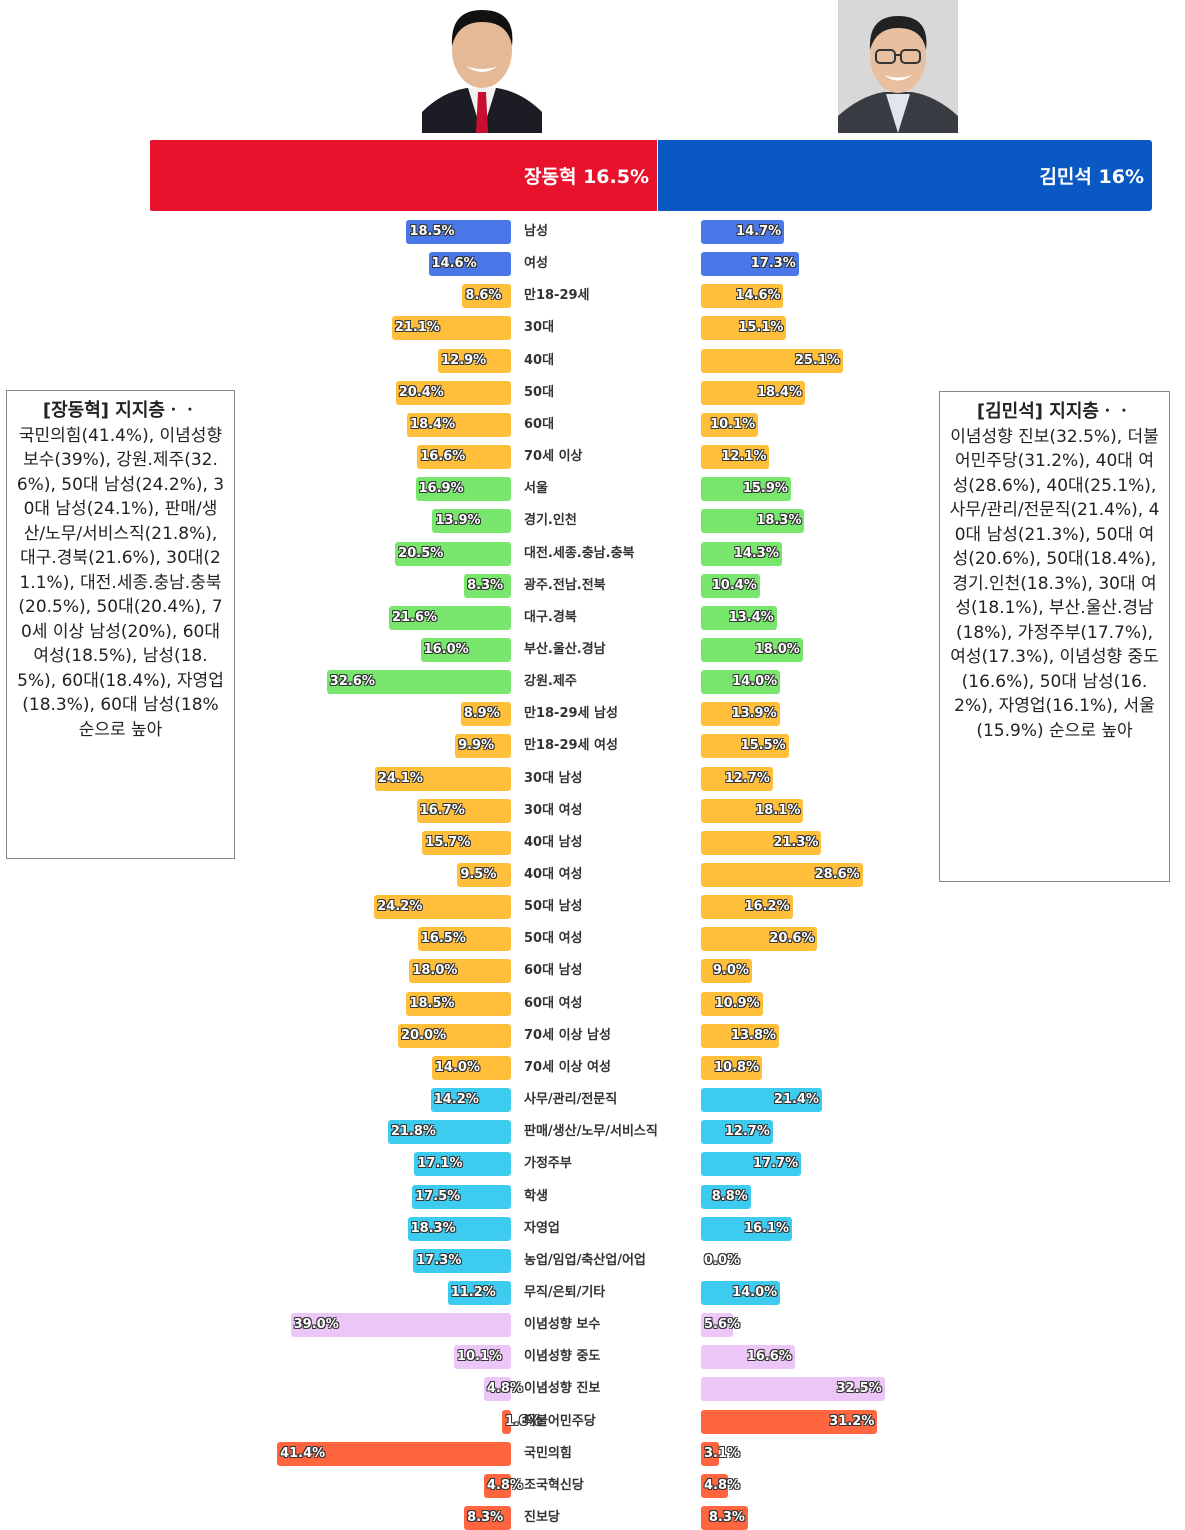 The height and width of the screenshot is (1530, 1185). What do you see at coordinates (859, 1388) in the screenshot?
I see `bar-right-value: 32.5%` at bounding box center [859, 1388].